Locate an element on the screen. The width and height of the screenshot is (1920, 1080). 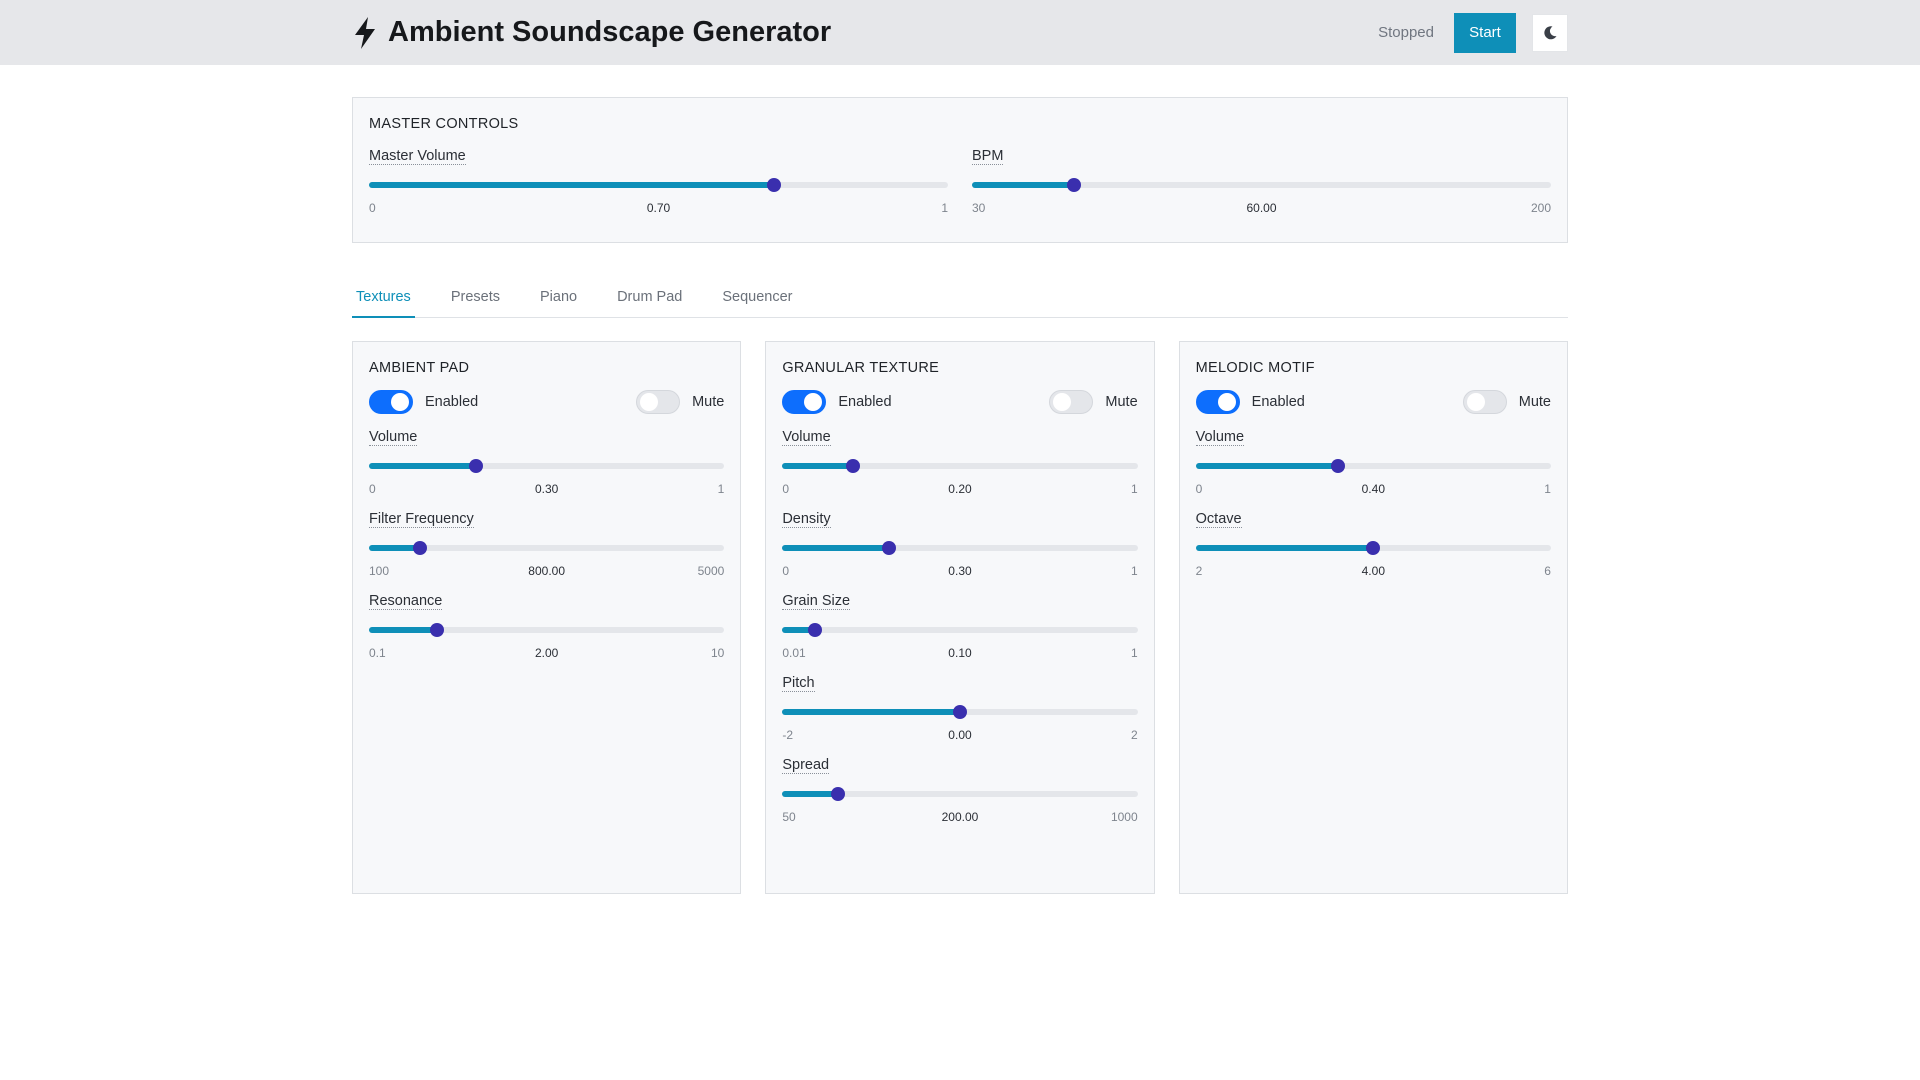
slider-label: Density is located at coordinates (806, 519).